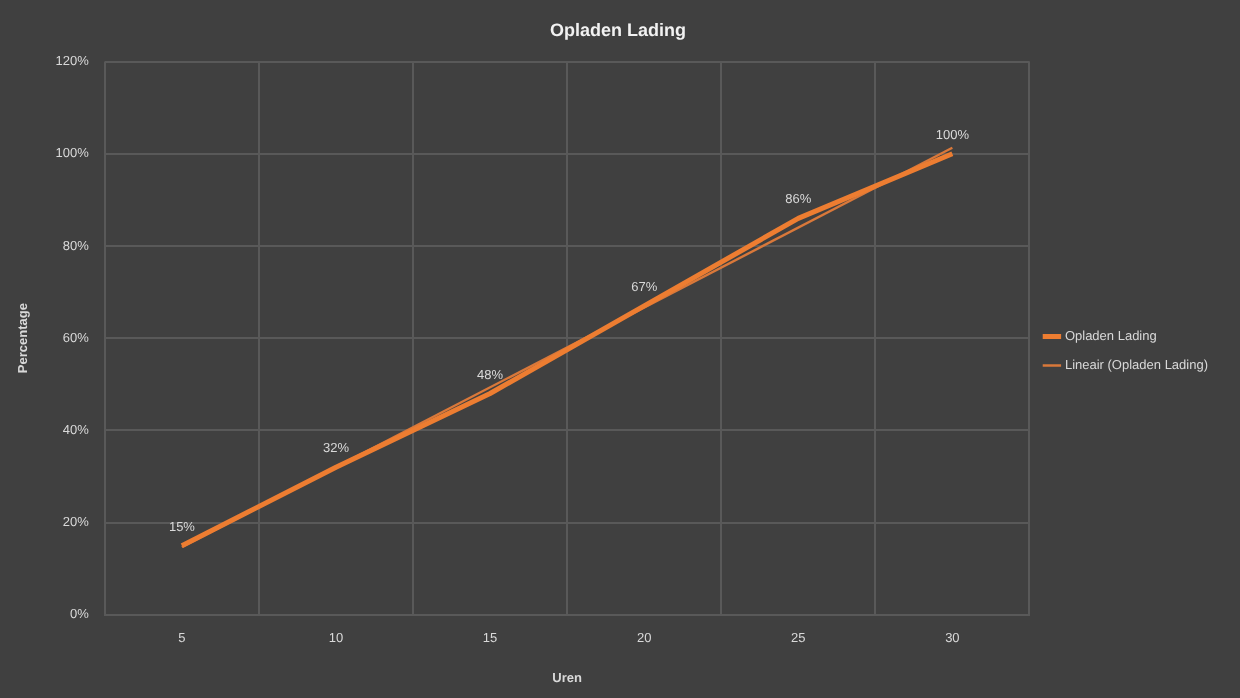  I want to click on chart-title: Opladen Lading, so click(618, 29).